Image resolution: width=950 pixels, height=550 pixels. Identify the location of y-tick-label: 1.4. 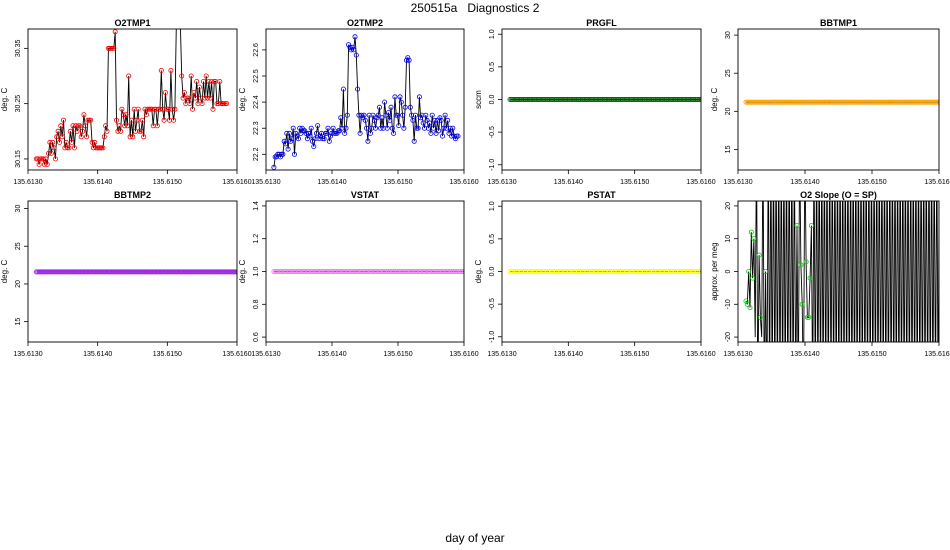
(256, 206).